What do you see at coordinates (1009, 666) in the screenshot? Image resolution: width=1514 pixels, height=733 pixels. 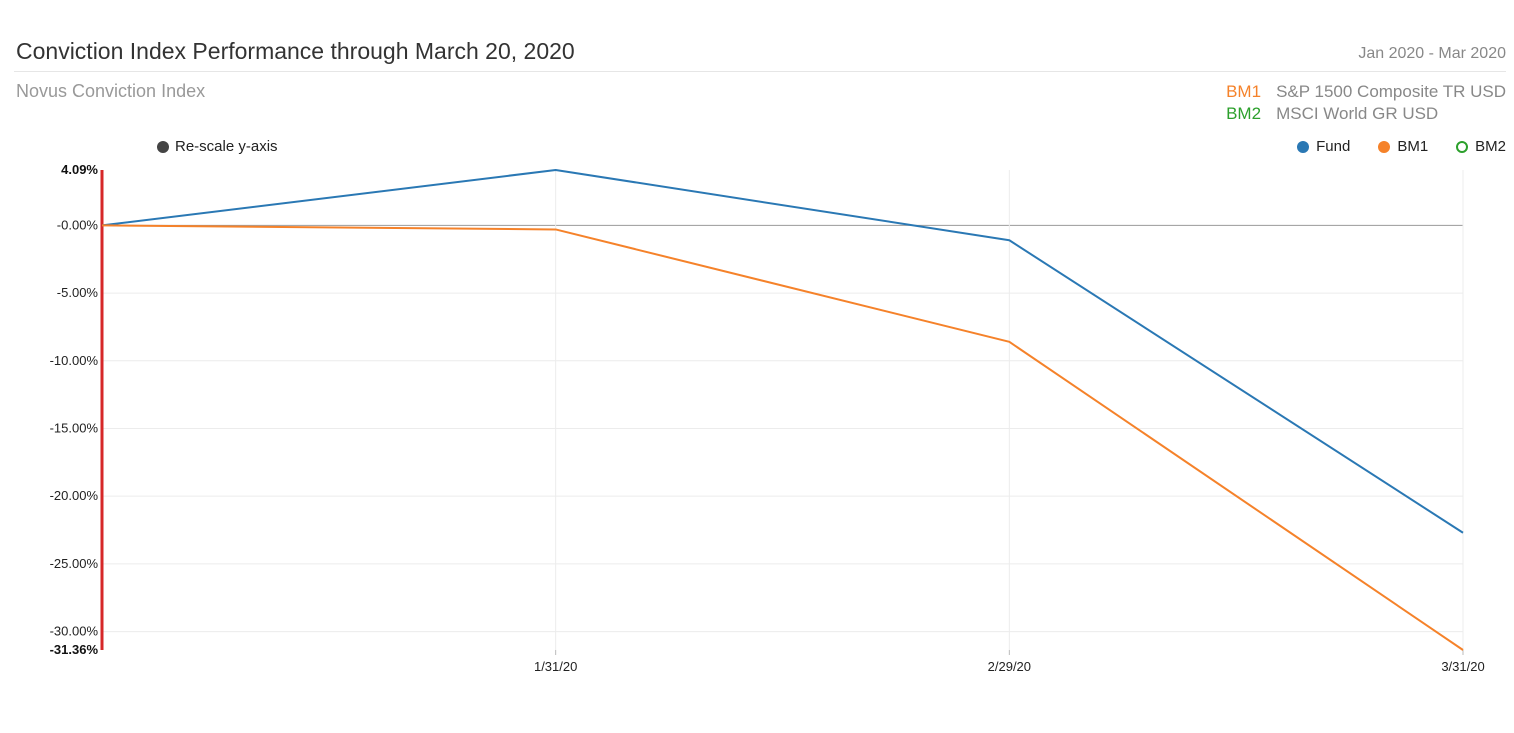 I see `x-tick-label: 2/29/20` at bounding box center [1009, 666].